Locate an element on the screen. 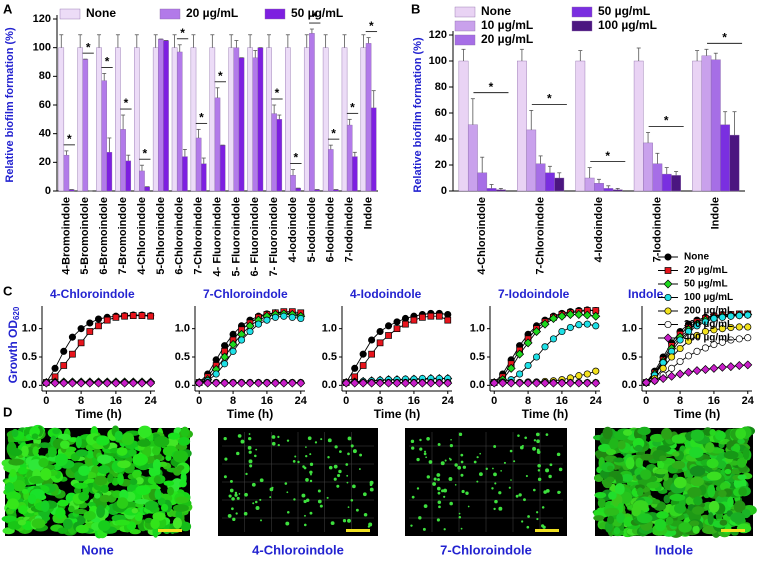 This screenshot has width=758, height=570. y-tick-label: 0 is located at coordinates (444, 191).